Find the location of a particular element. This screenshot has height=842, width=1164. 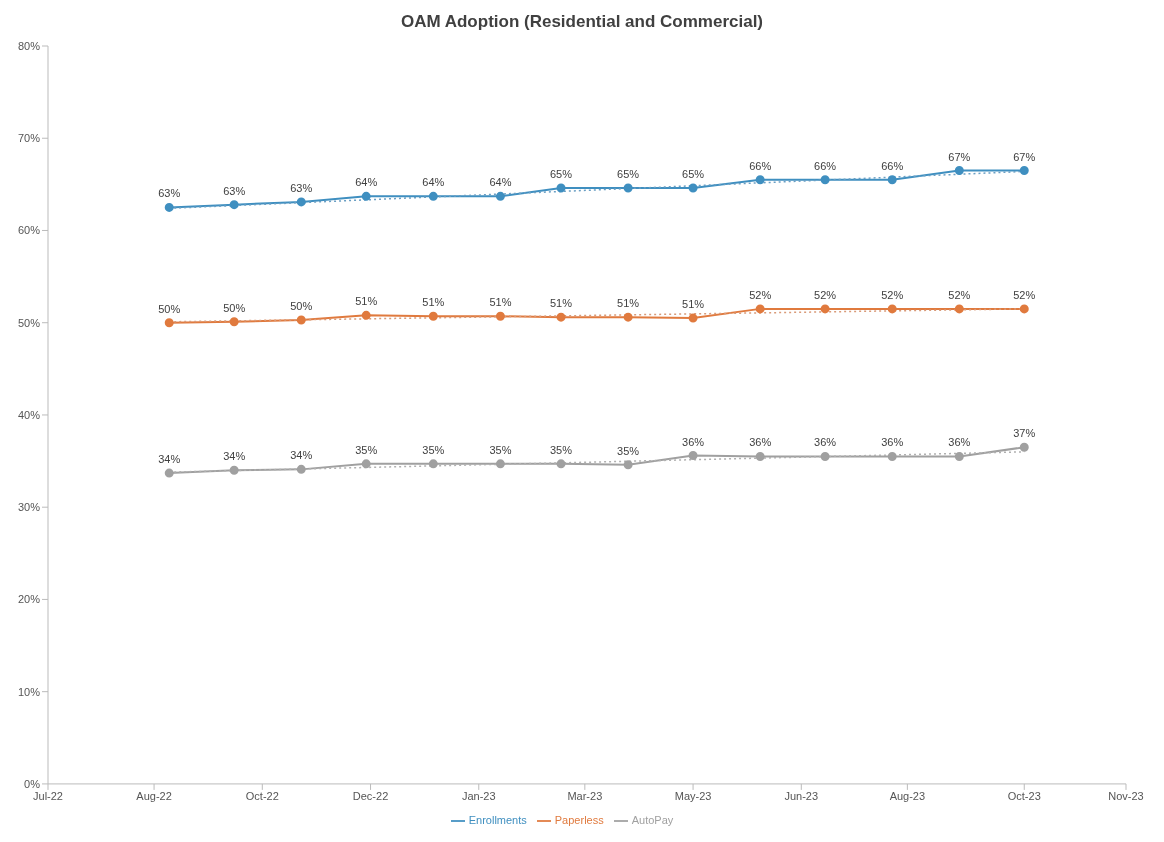

x-tick-label: Jun-23 is located at coordinates (801, 795).